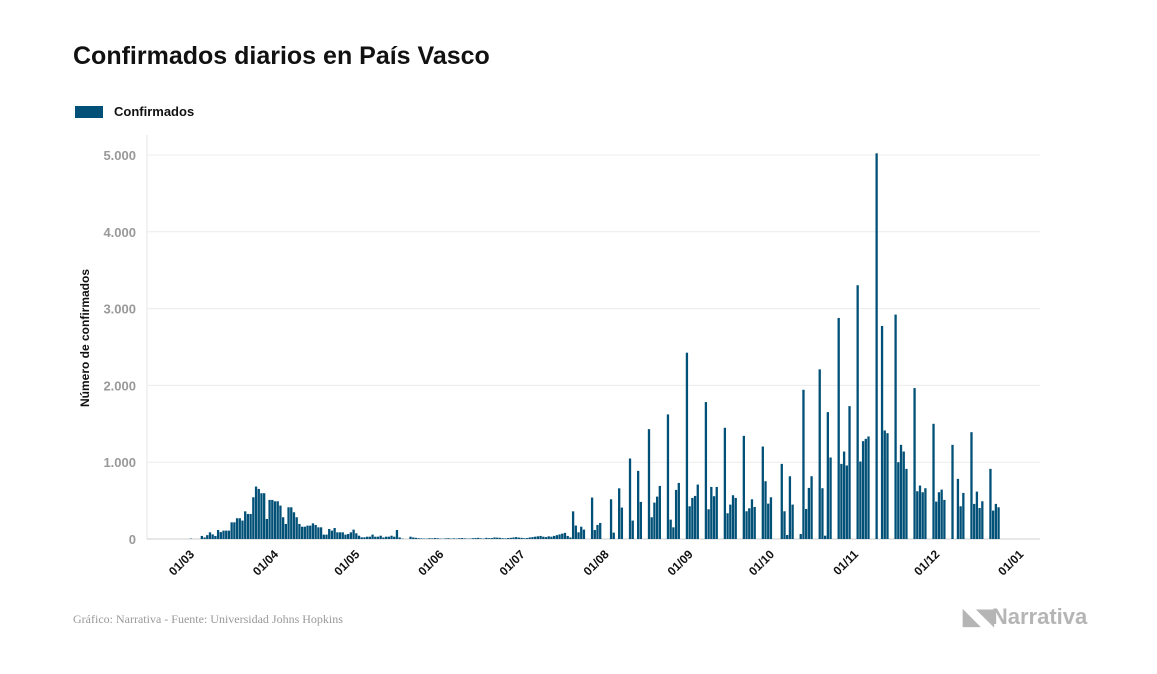  What do you see at coordinates (265, 562) in the screenshot?
I see `x-tick-label: 01/04` at bounding box center [265, 562].